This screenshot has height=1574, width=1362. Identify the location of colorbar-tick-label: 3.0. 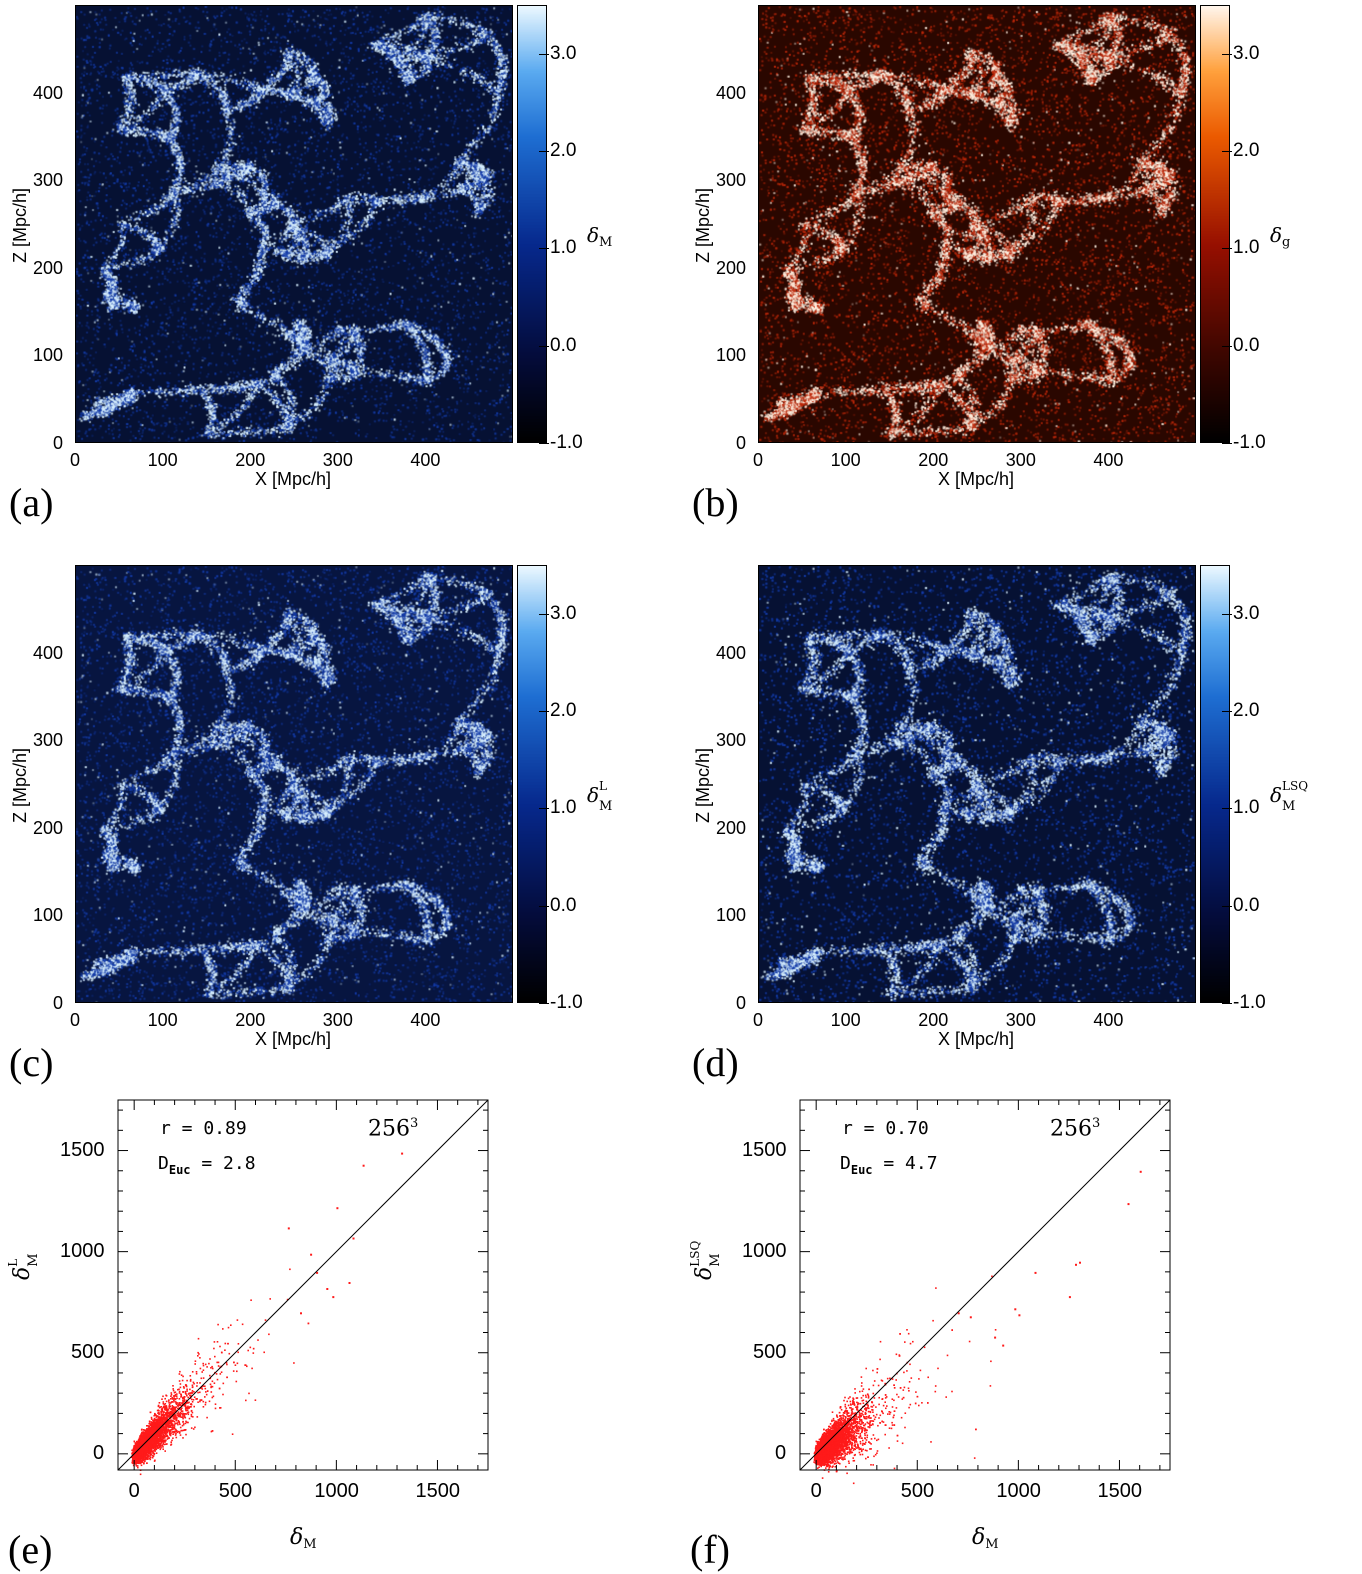
(563, 613).